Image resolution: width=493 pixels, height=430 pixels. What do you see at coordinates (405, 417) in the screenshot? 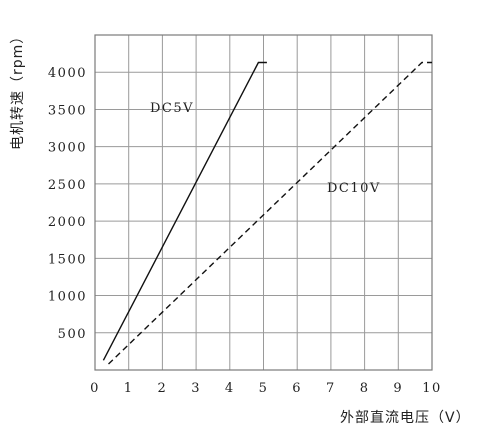
I see `x-axis-label: 外部直流电压（V）` at bounding box center [405, 417].